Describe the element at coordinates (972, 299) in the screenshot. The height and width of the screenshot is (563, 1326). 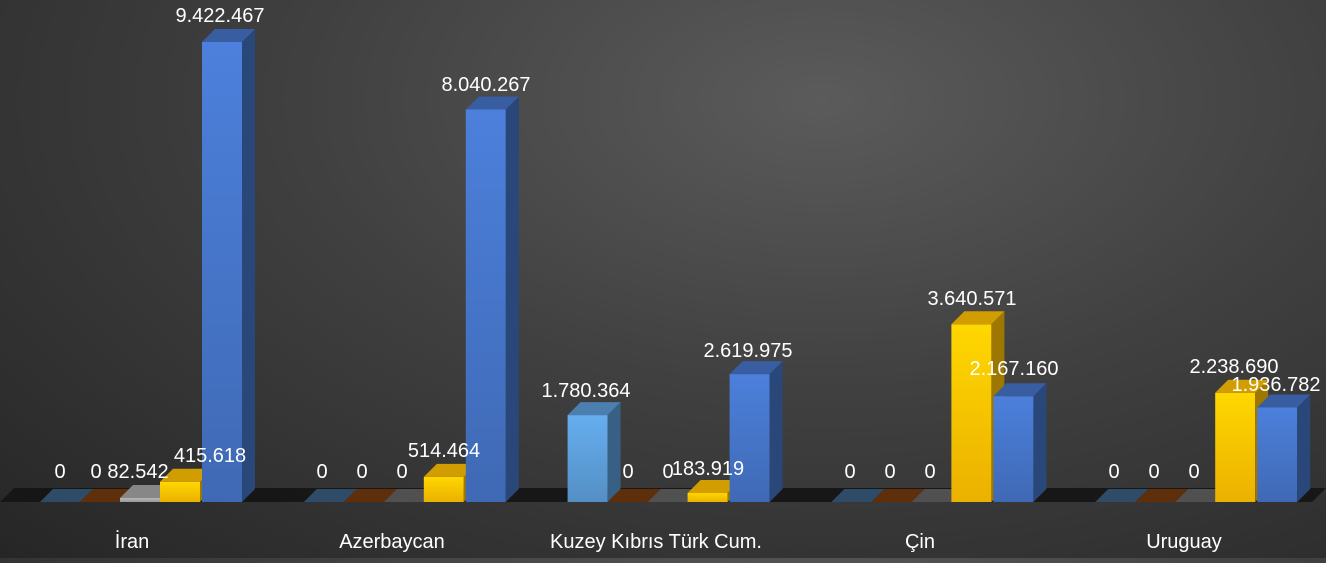
I see `data-label: 3.640.571` at that location.